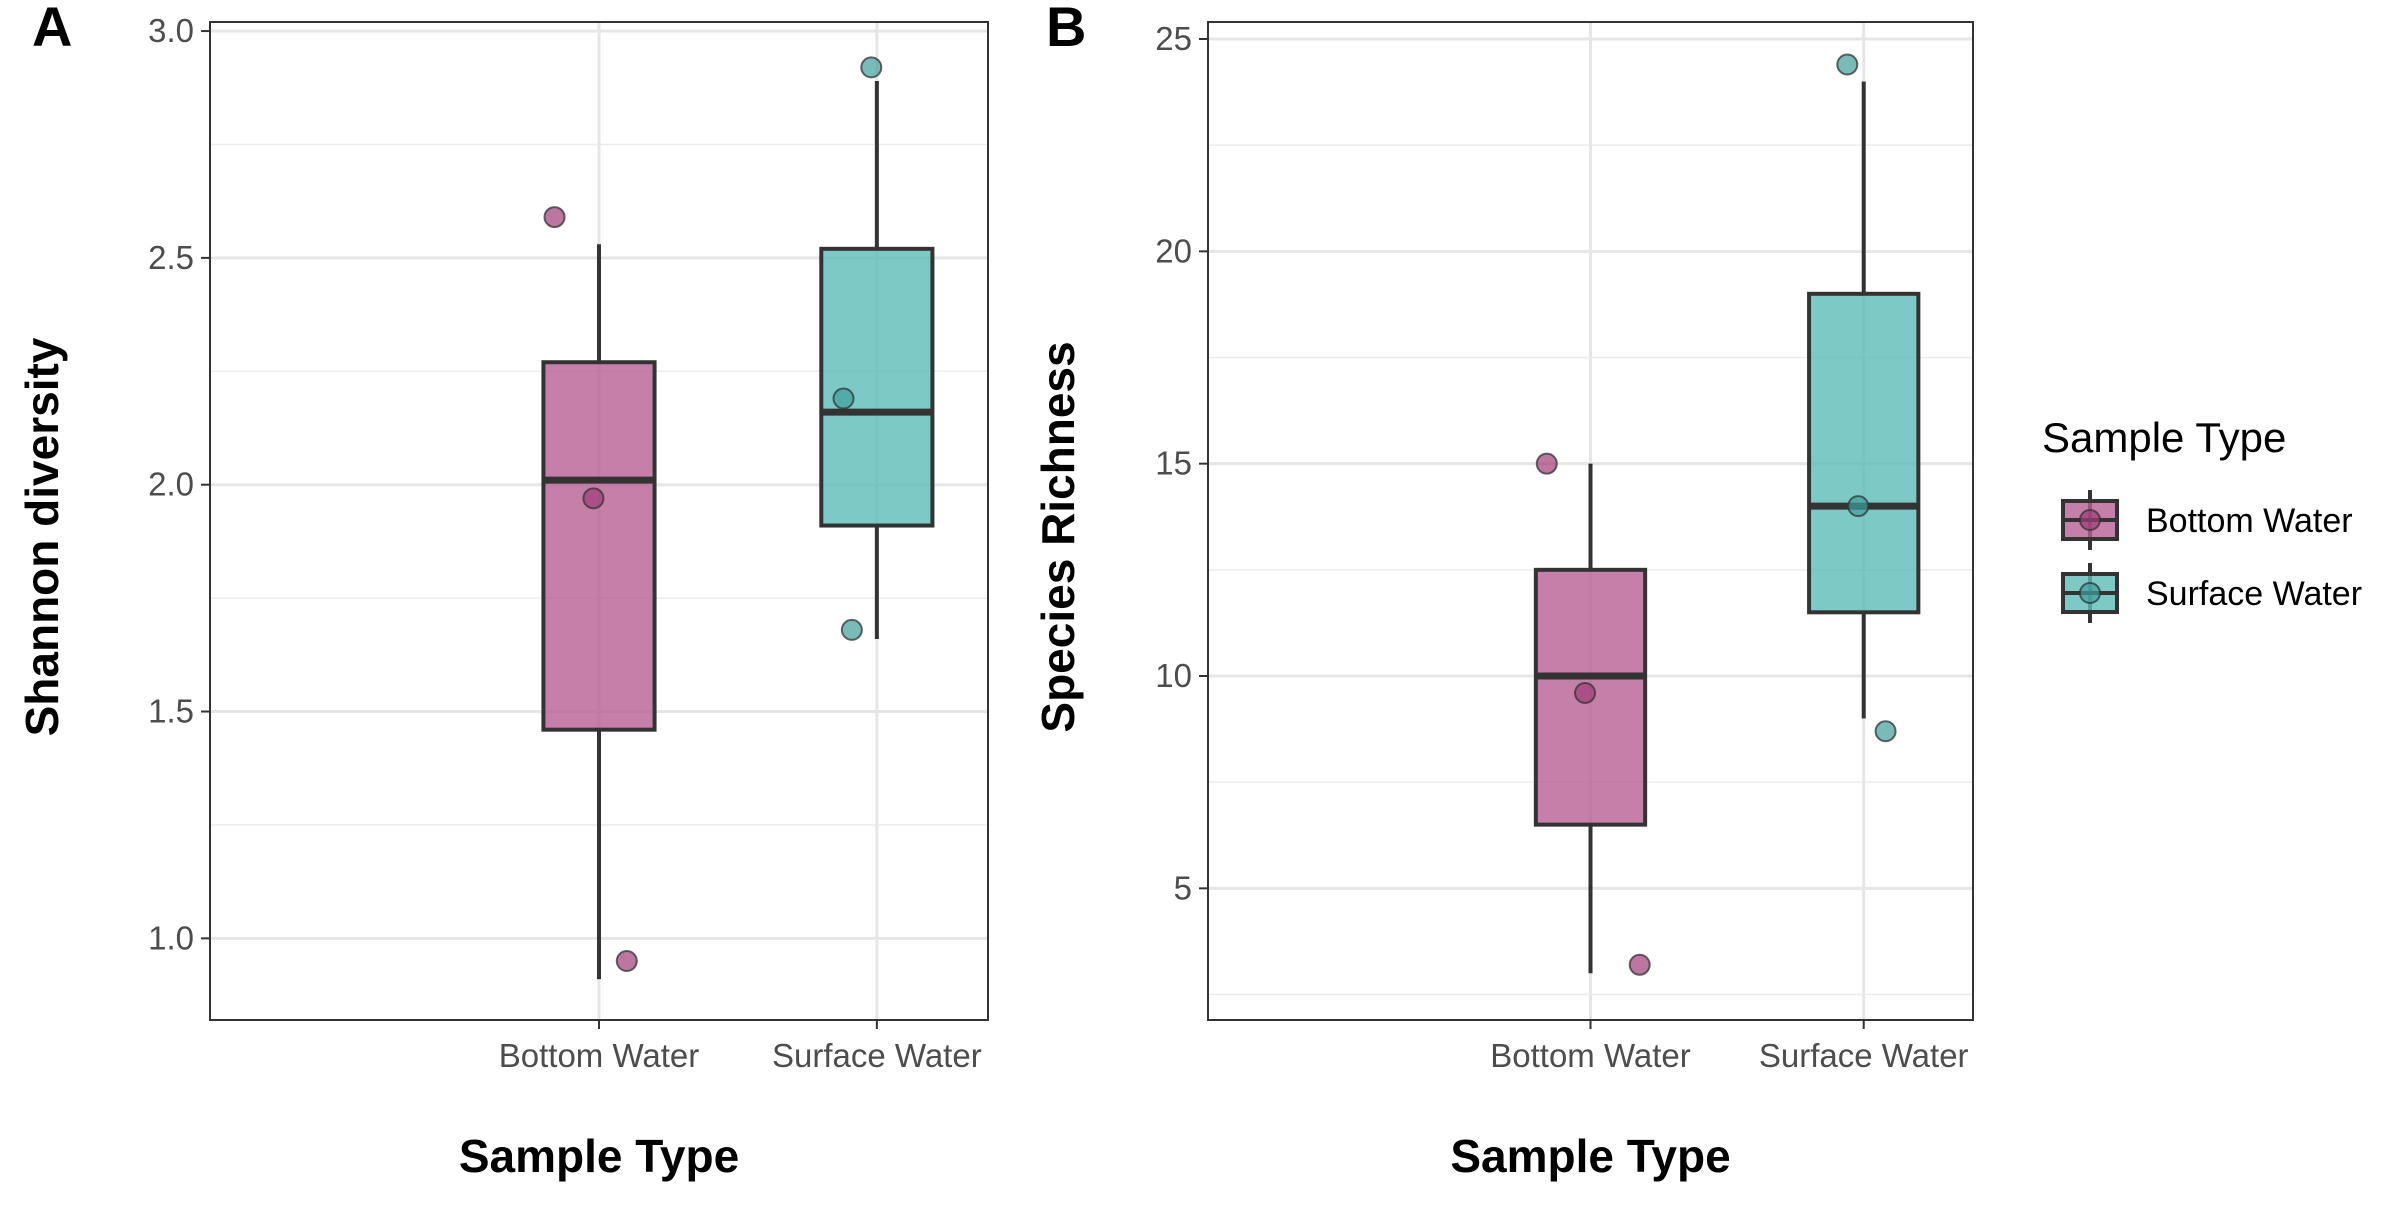 The width and height of the screenshot is (2400, 1205). Describe the element at coordinates (2254, 594) in the screenshot. I see `legend-label: Surface Water` at that location.